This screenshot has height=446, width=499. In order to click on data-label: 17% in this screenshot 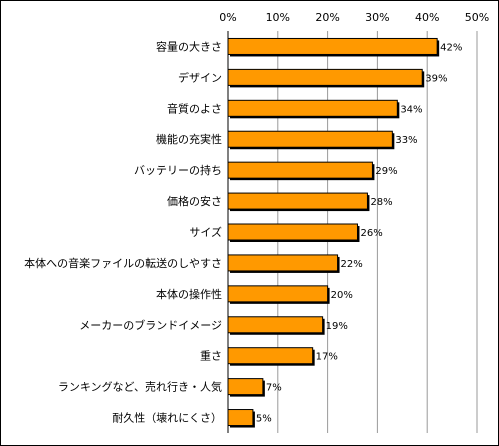, I will do `click(327, 357)`.